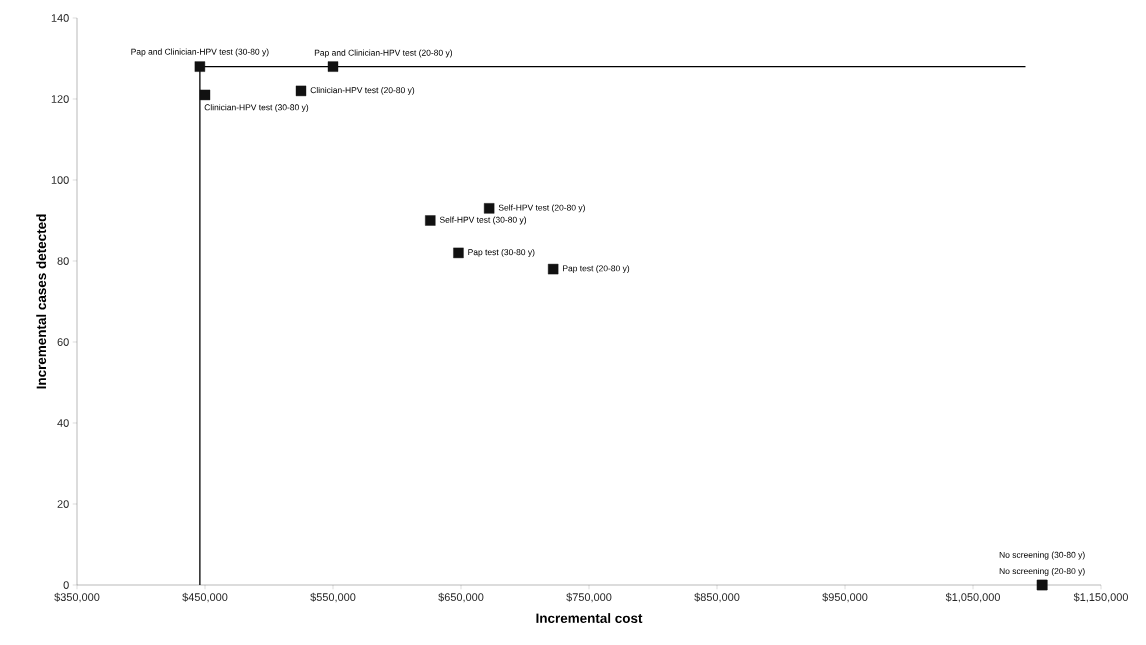 This screenshot has width=1146, height=645. I want to click on annotation: Self-HPV test (20-80 y), so click(541, 208).